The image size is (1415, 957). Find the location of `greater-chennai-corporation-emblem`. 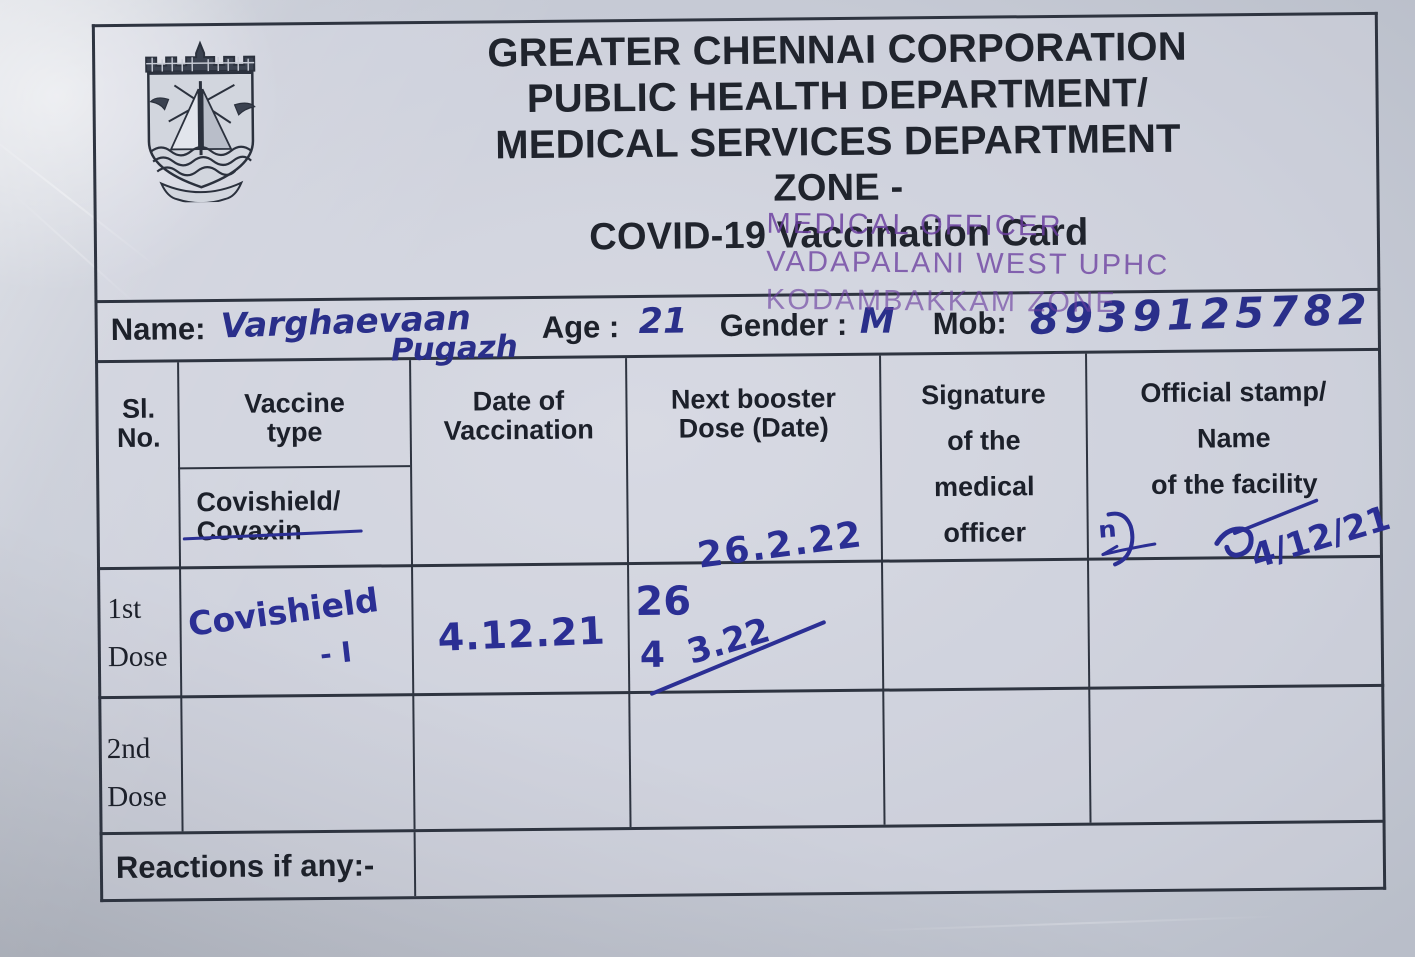

greater-chennai-corporation-emblem is located at coordinates (206, 120).